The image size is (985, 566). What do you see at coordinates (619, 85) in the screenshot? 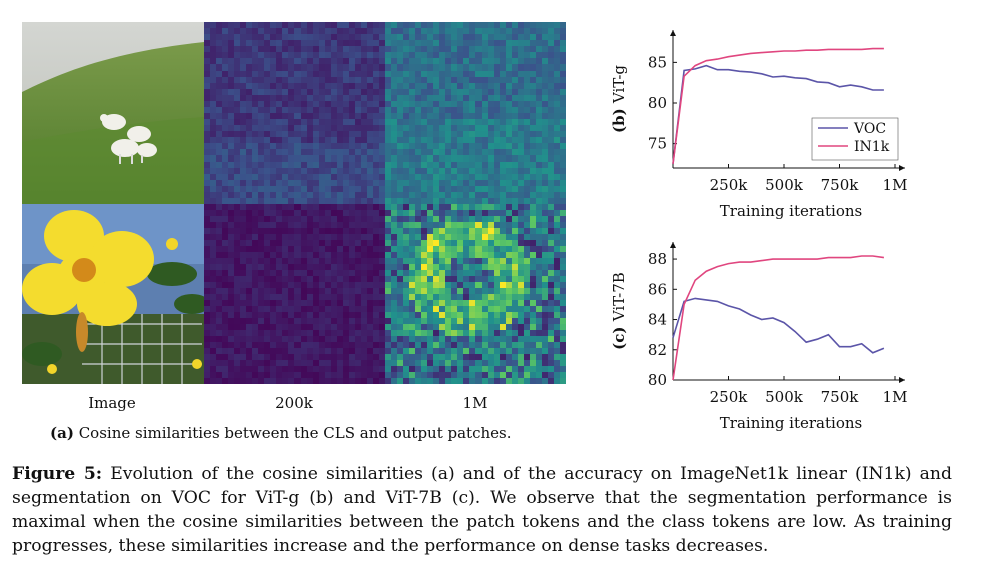
I see `y-axis-label-model: ViT-g` at bounding box center [619, 85].